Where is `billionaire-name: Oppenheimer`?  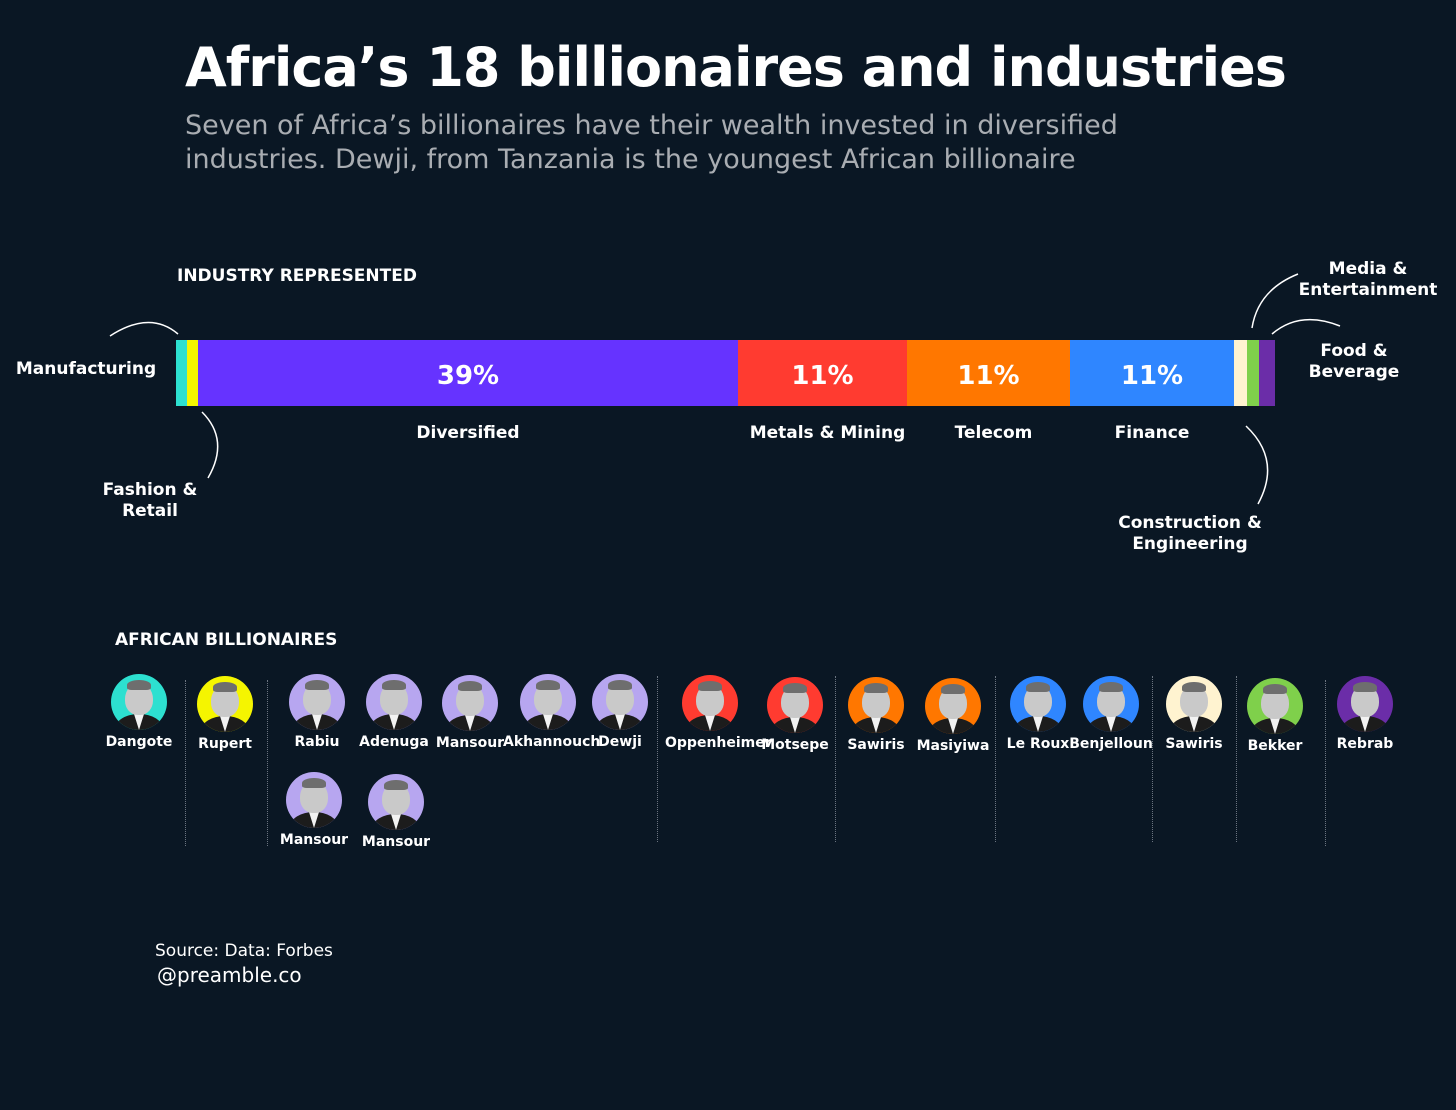 billionaire-name: Oppenheimer is located at coordinates (718, 743).